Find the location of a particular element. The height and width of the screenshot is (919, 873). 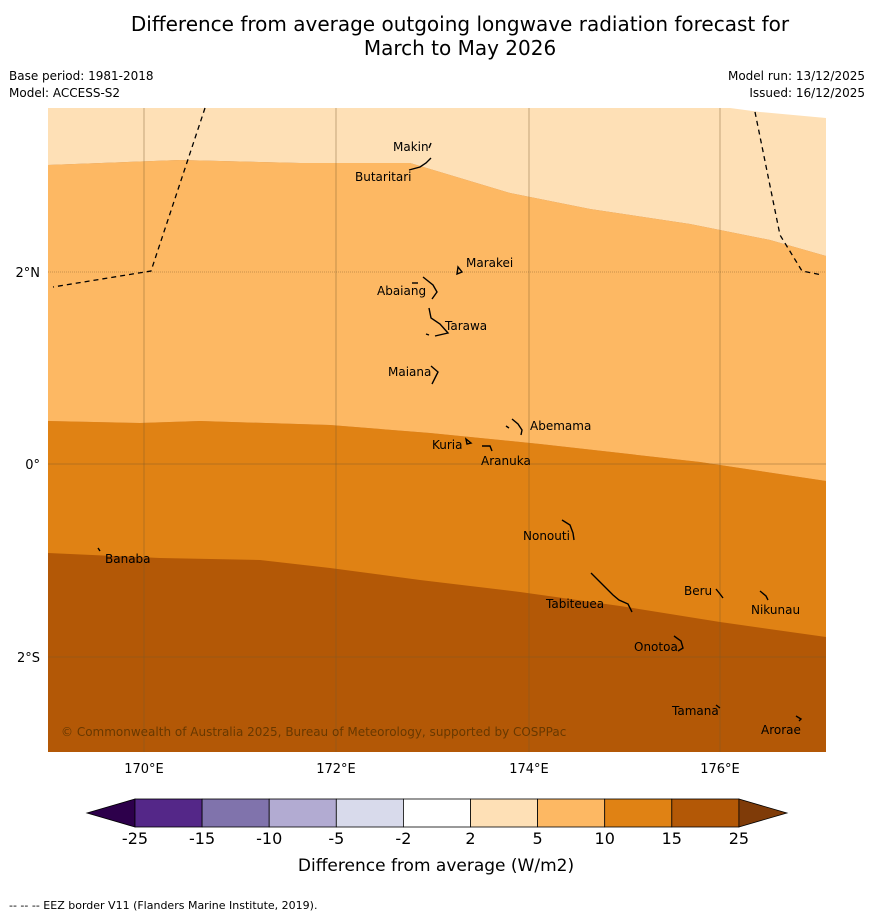

island-banaba-shape is located at coordinates (99, 549).